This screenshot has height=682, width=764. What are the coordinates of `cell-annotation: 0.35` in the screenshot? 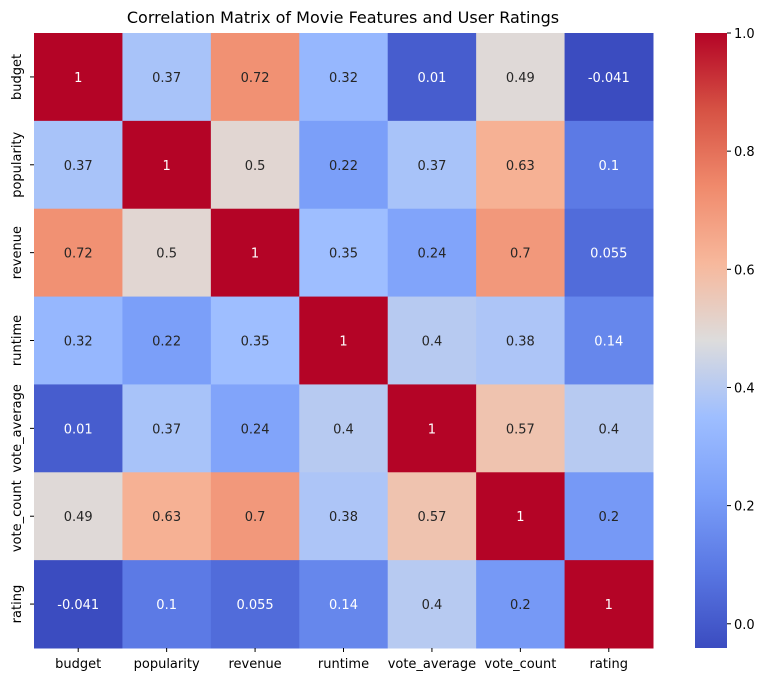 It's located at (343, 254).